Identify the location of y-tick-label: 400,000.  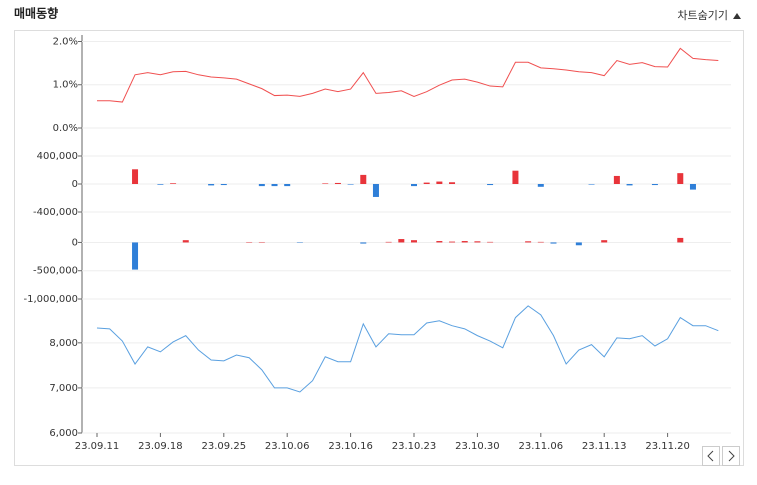
(57, 156).